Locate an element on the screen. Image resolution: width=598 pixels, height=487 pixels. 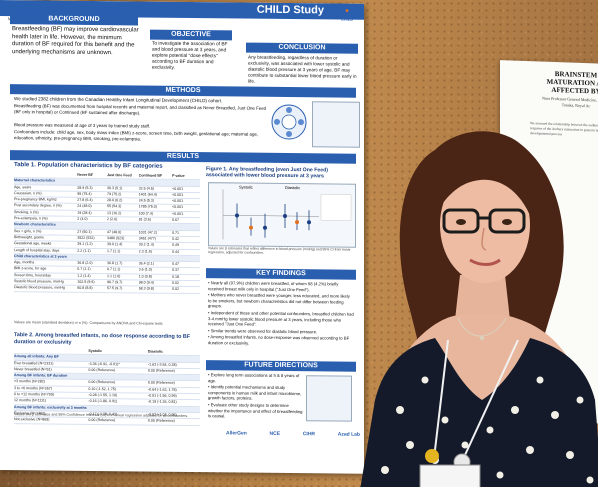
table1-cell: 32.6 (4.5) is located at coordinates (146, 188).